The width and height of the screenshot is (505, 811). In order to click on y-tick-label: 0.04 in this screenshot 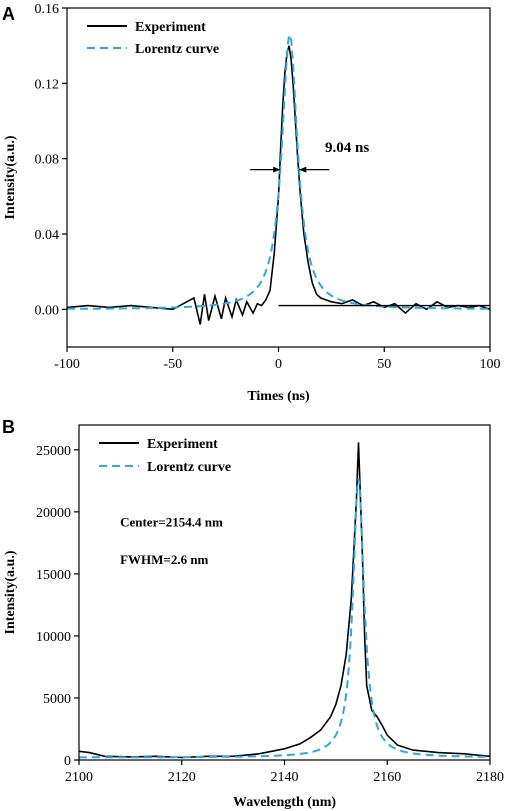, I will do `click(47, 235)`.